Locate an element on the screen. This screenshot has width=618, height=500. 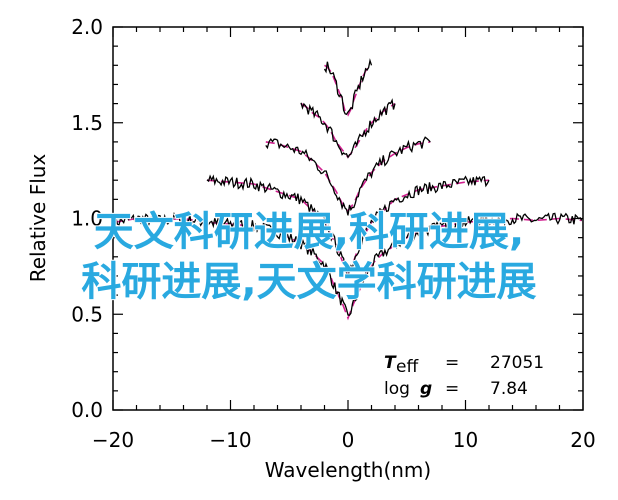
annotation-logg: log g = 7.84 is located at coordinates (456, 389).